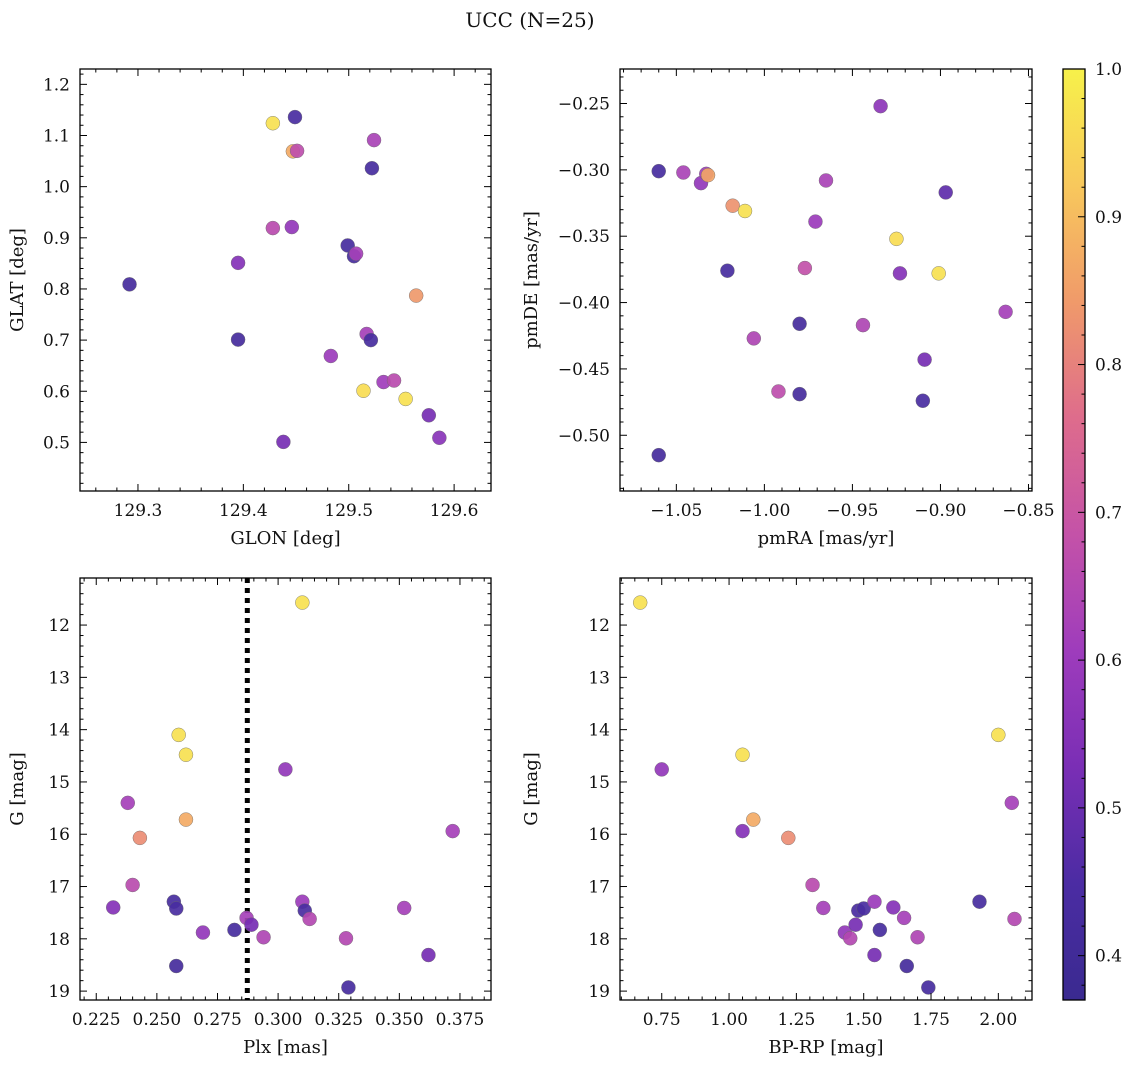 This screenshot has height=1068, width=1136. Describe the element at coordinates (599, 626) in the screenshot. I see `y-tick-label: 12` at that location.